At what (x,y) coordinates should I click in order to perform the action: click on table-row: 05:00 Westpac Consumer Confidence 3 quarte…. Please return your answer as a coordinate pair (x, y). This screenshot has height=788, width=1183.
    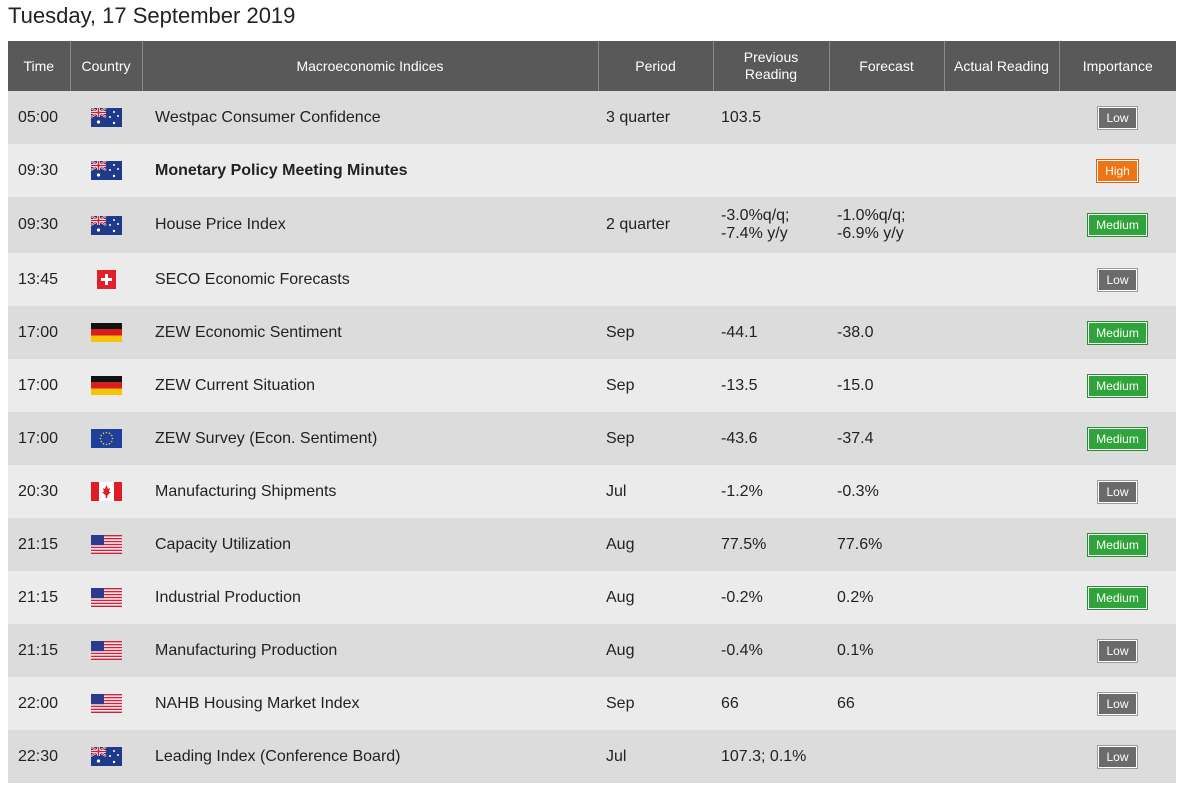
    Looking at the image, I should click on (592, 117).